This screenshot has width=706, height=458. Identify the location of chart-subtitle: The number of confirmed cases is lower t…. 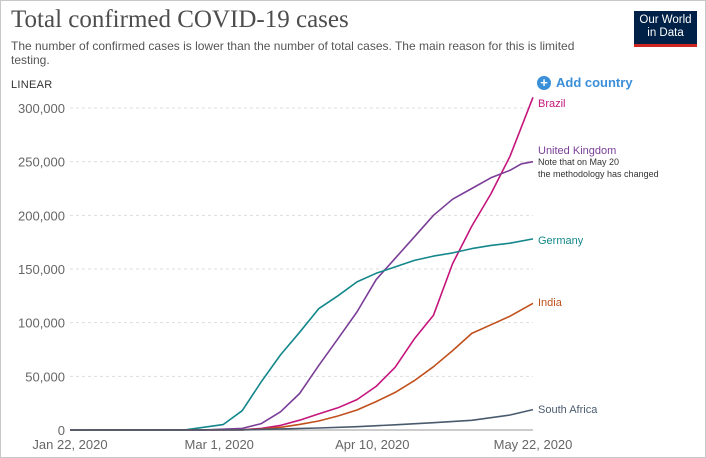
(293, 53).